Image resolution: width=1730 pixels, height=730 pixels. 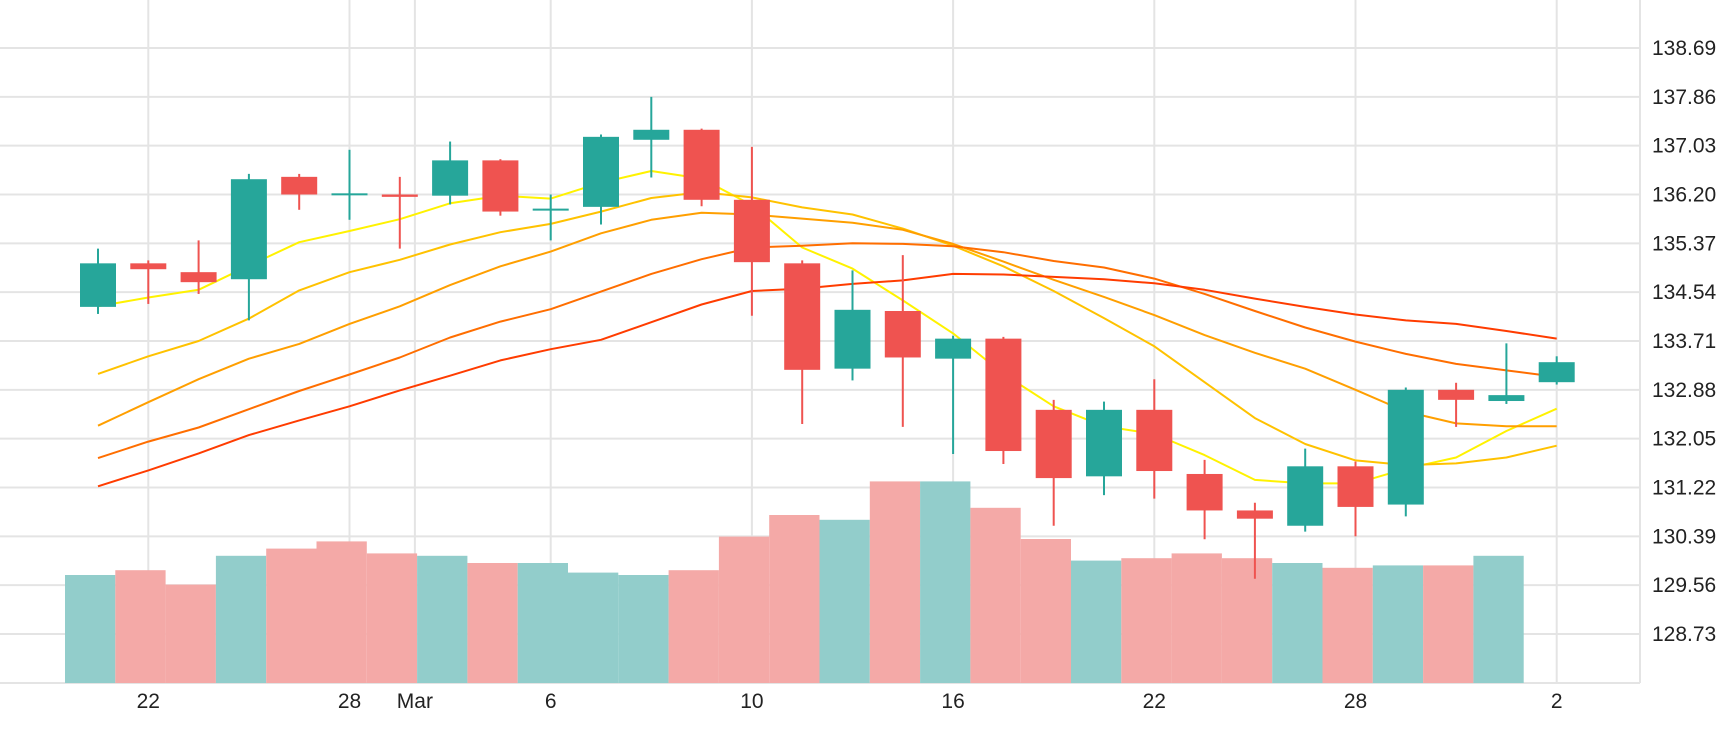 What do you see at coordinates (1684, 243) in the screenshot?
I see `y-tick-label: 135.37` at bounding box center [1684, 243].